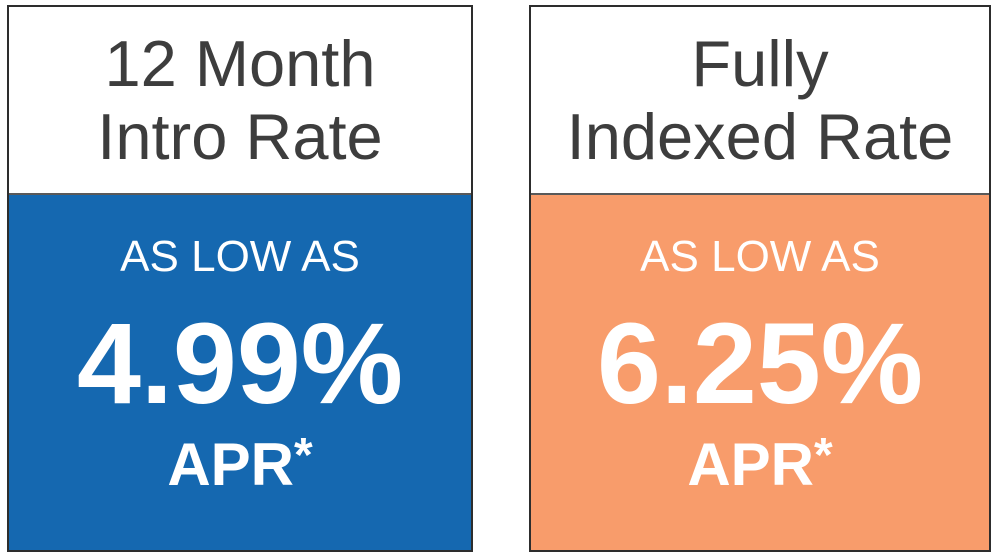 The image size is (999, 560). I want to click on rate-value: 6.25%, so click(760, 364).